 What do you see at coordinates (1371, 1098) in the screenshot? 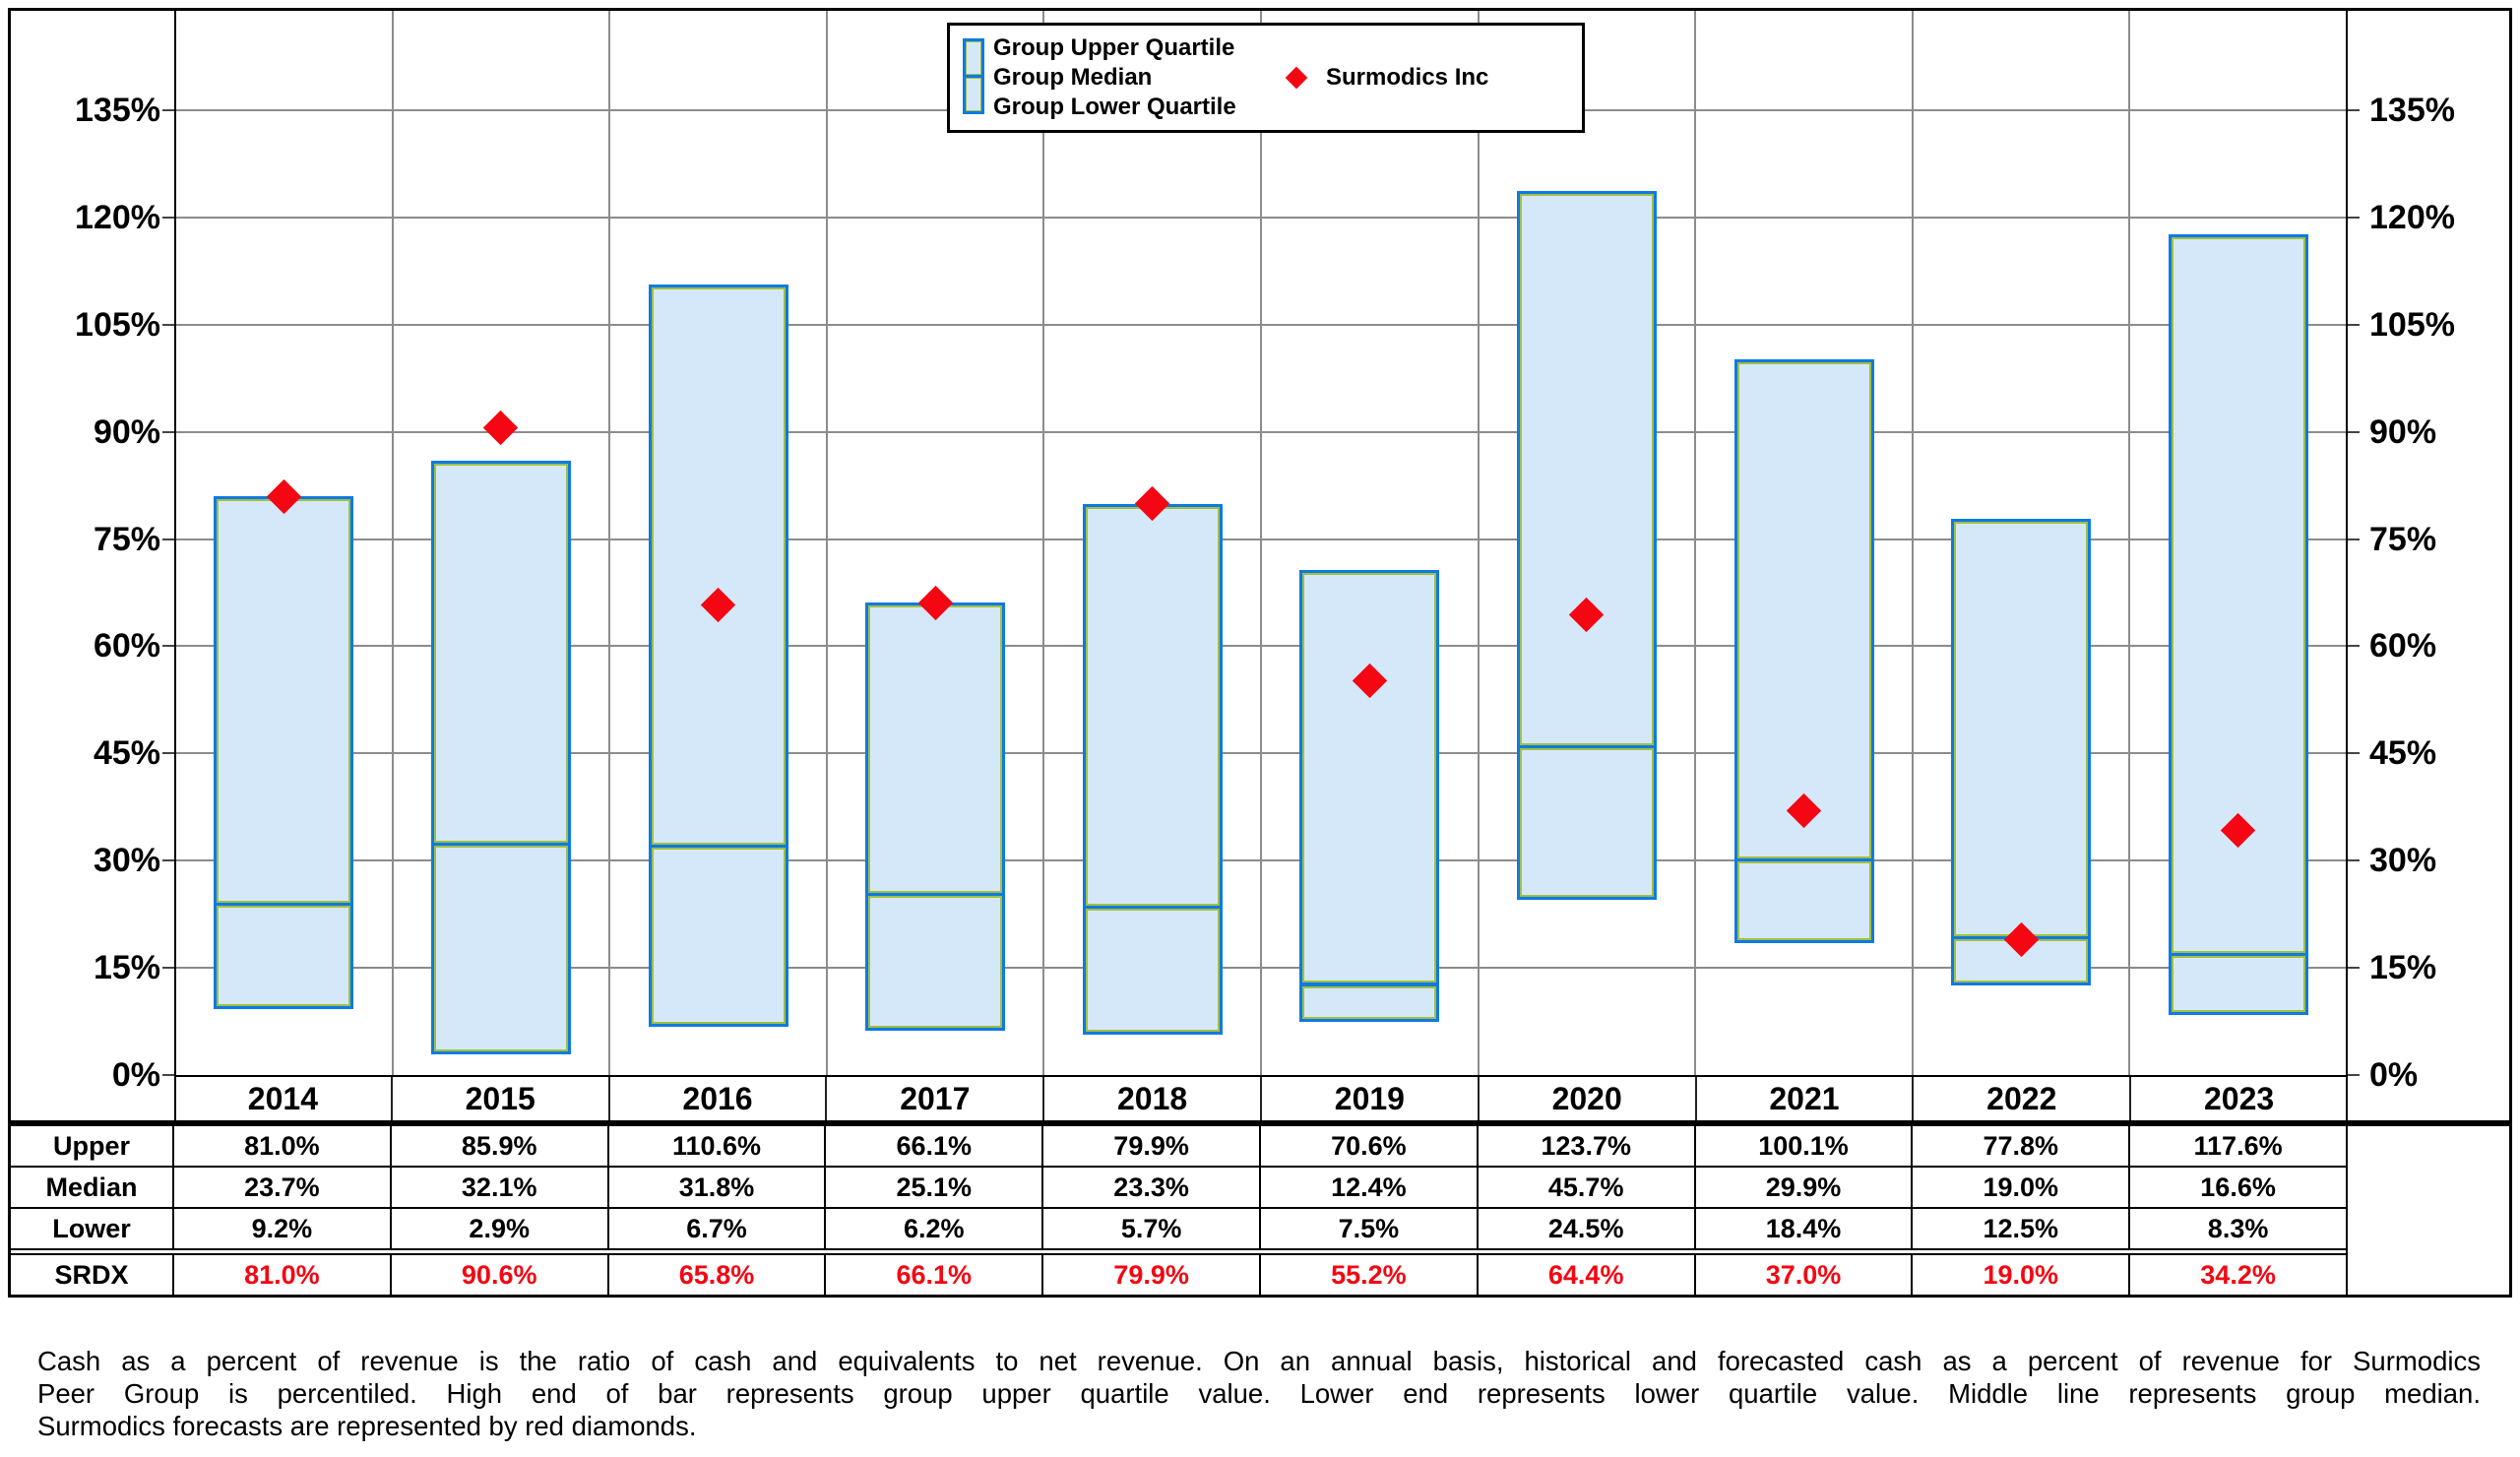
I see `year-label: 2019` at bounding box center [1371, 1098].